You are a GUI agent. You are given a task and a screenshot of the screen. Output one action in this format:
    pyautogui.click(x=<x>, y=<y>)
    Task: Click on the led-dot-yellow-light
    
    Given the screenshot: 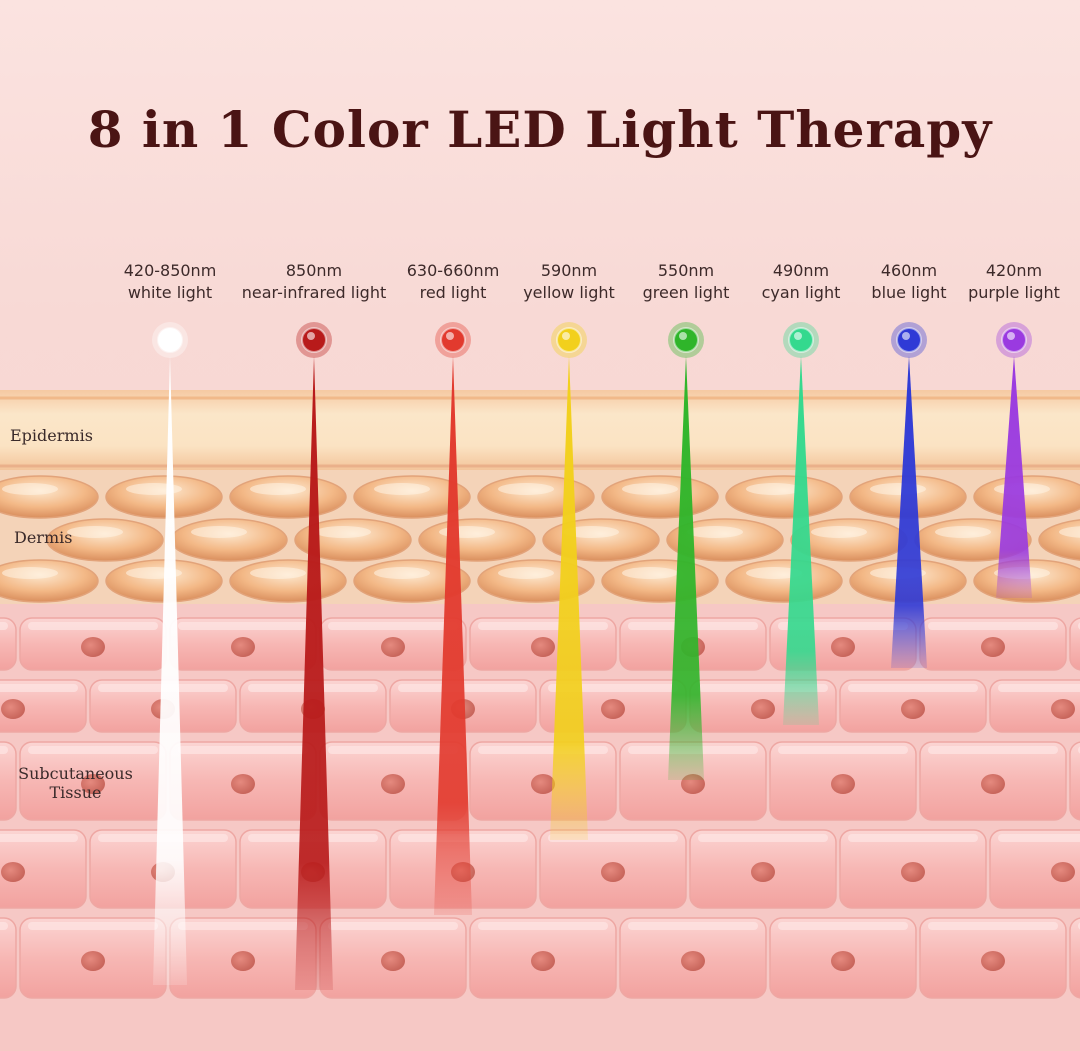 What is the action you would take?
    pyautogui.click(x=569, y=340)
    